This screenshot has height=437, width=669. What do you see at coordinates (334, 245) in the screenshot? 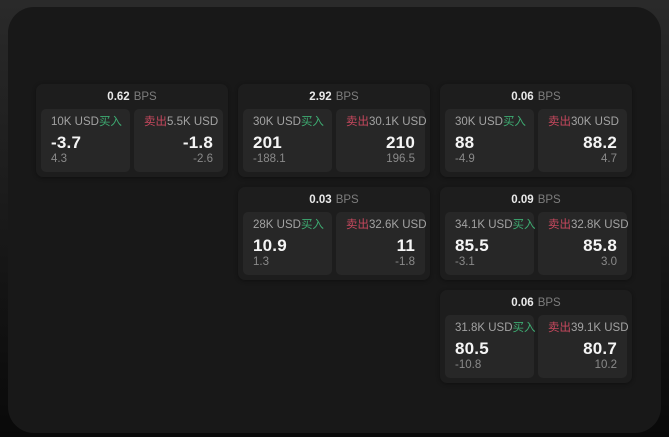
I see `card-body: 28K USD 买入 10.9 1.3 卖出 32.6K USD 11 -1.8` at bounding box center [334, 245].